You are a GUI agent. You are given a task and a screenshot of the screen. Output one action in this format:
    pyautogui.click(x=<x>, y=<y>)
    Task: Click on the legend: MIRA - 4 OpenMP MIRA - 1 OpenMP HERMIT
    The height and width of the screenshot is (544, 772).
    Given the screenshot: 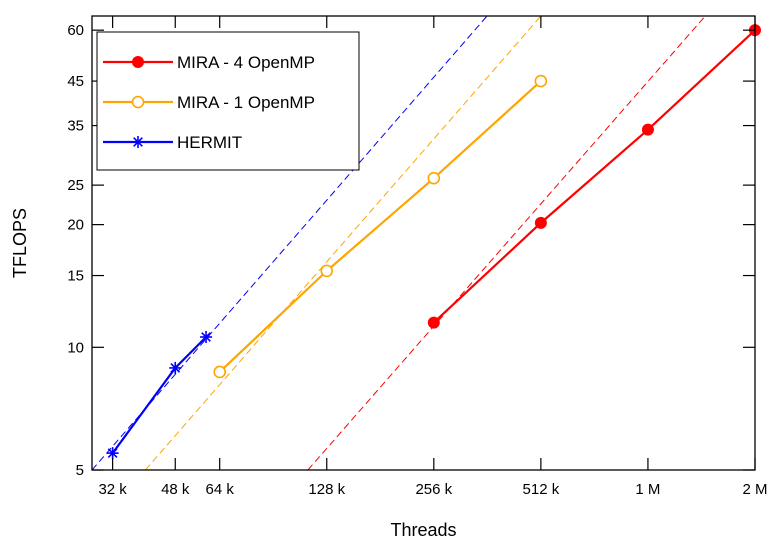 What is the action you would take?
    pyautogui.click(x=228, y=101)
    